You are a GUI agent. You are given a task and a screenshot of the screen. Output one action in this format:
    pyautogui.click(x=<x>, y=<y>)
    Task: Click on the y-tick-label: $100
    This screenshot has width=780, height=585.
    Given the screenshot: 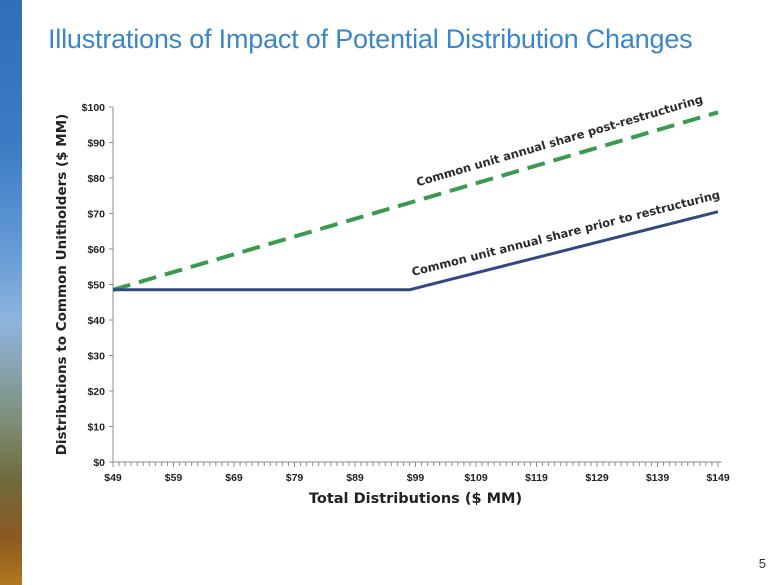 What is the action you would take?
    pyautogui.click(x=94, y=108)
    